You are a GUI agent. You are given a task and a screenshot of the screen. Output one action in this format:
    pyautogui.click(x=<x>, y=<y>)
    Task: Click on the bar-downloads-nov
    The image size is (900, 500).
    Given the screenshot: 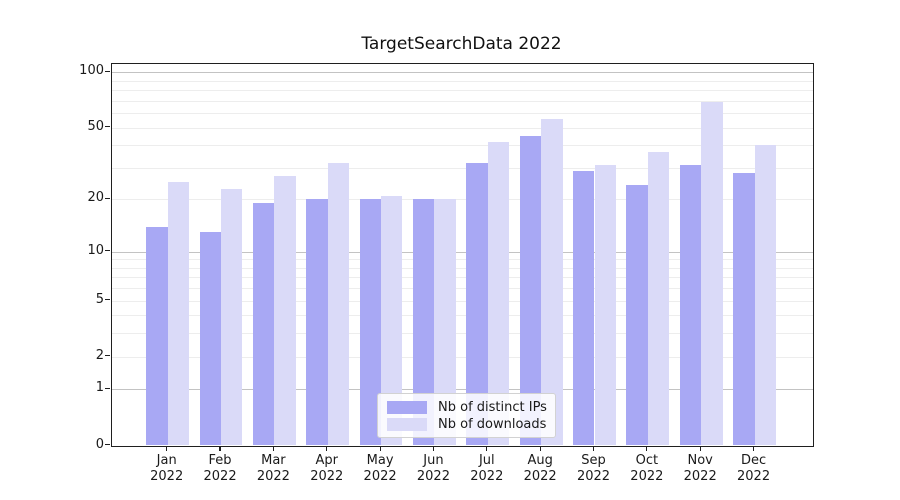 What is the action you would take?
    pyautogui.click(x=712, y=274)
    